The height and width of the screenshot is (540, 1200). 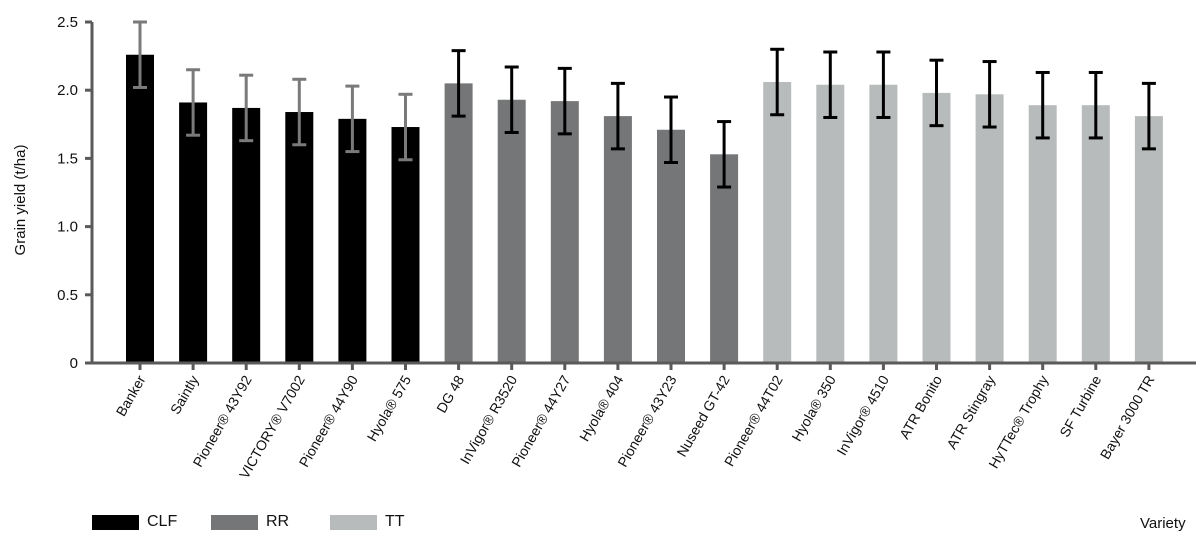 What do you see at coordinates (1018, 422) in the screenshot?
I see `x-tick-label: HyTTec® Trophy` at bounding box center [1018, 422].